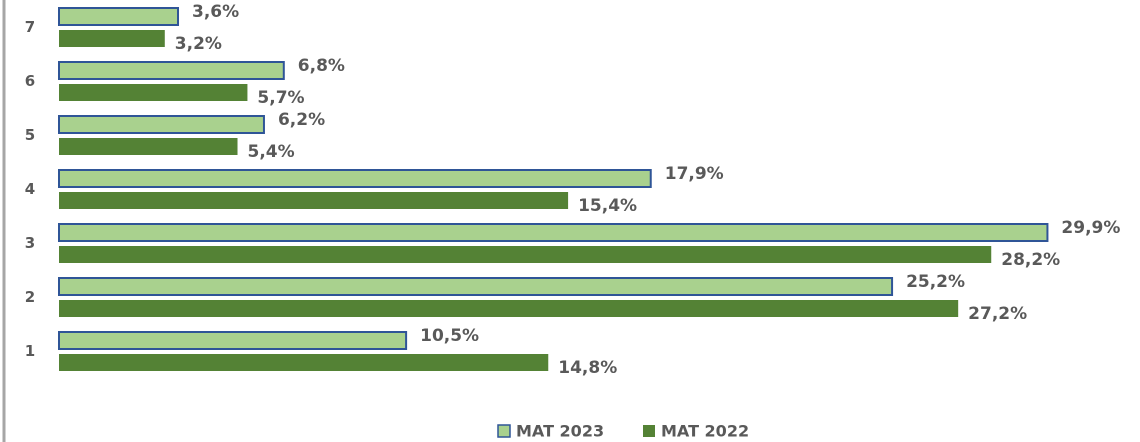 This screenshot has width=1140, height=442. What do you see at coordinates (321, 66) in the screenshot?
I see `value-label: 6,8%` at bounding box center [321, 66].